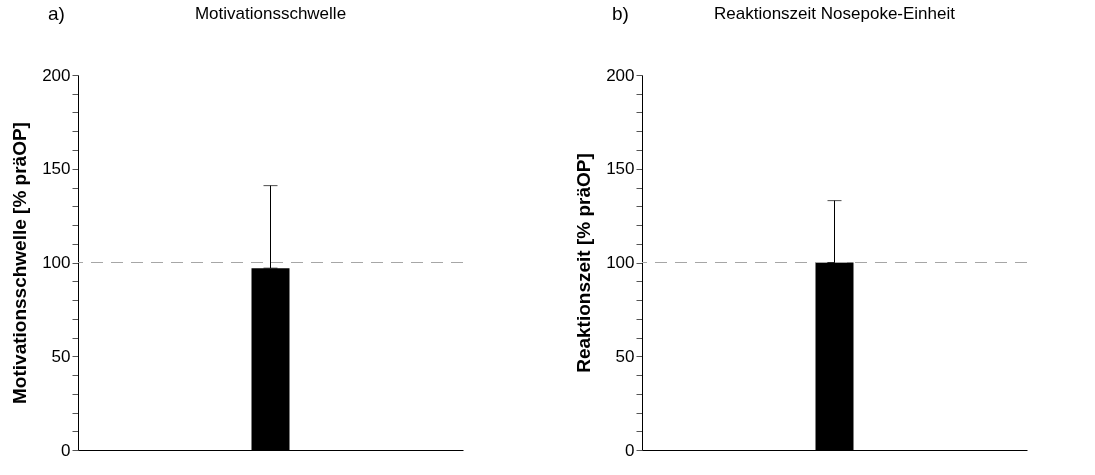 This screenshot has width=1095, height=475. Describe the element at coordinates (835, 13) in the screenshot. I see `chart-title: Reaktionszeit Nosepoke-Einheit` at that location.